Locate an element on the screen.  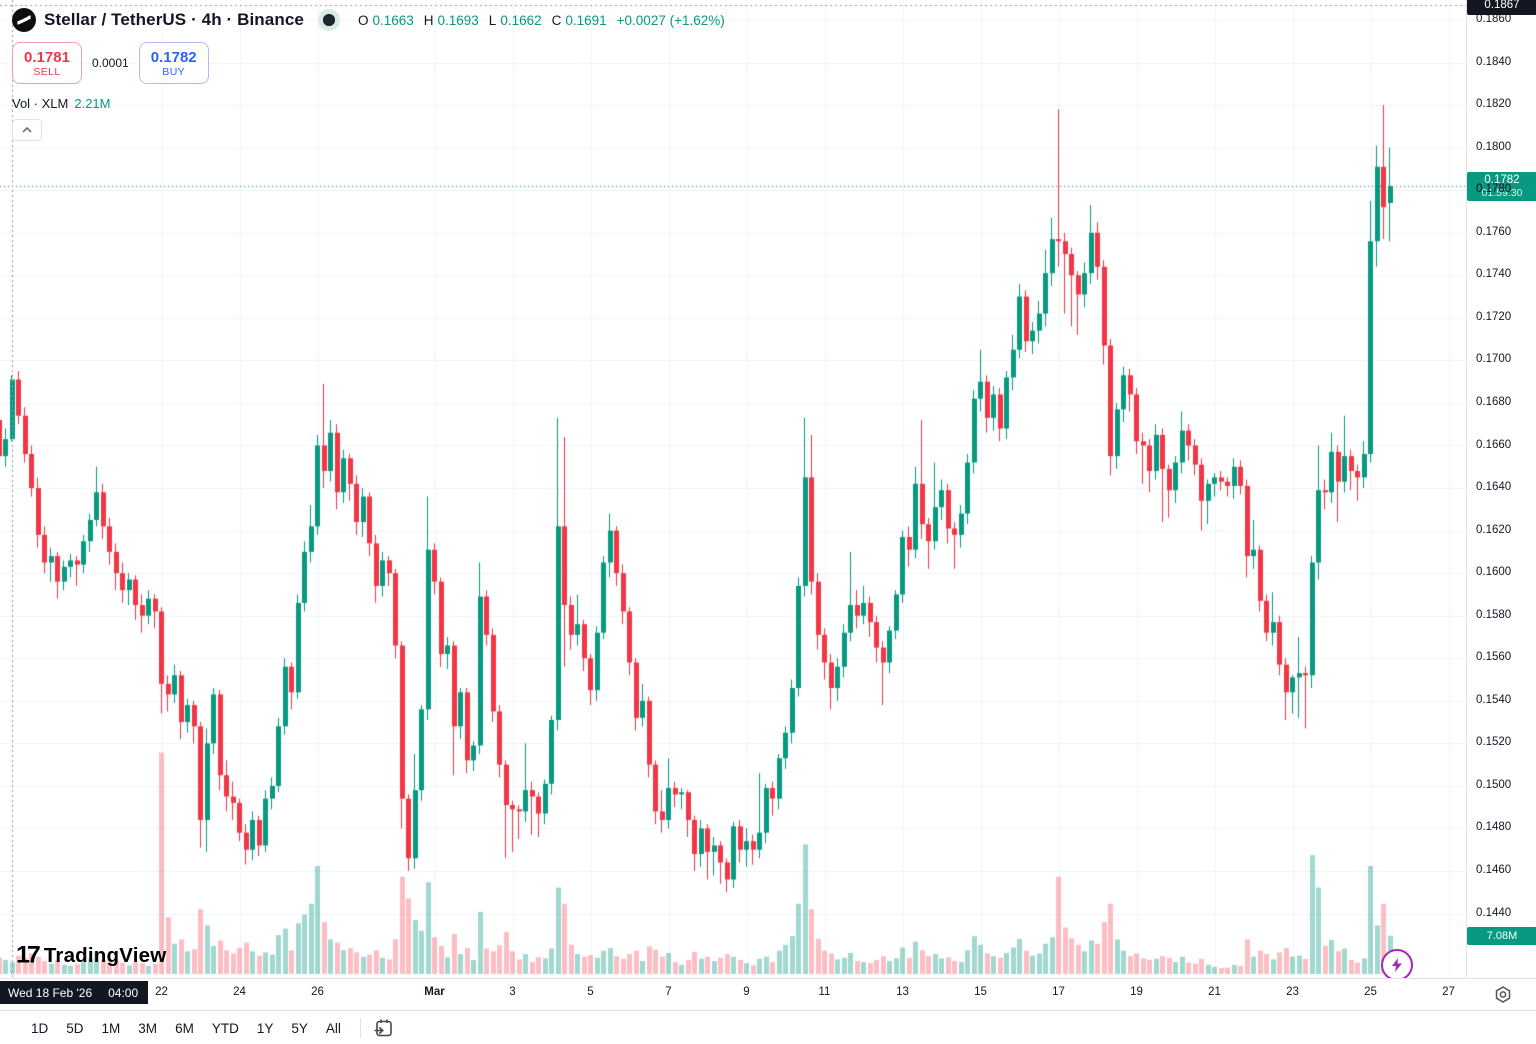
bottom-toolbar: 1D 5D 1M 3M 6M YTD 1Y 5Y All is located at coordinates (768, 1027).